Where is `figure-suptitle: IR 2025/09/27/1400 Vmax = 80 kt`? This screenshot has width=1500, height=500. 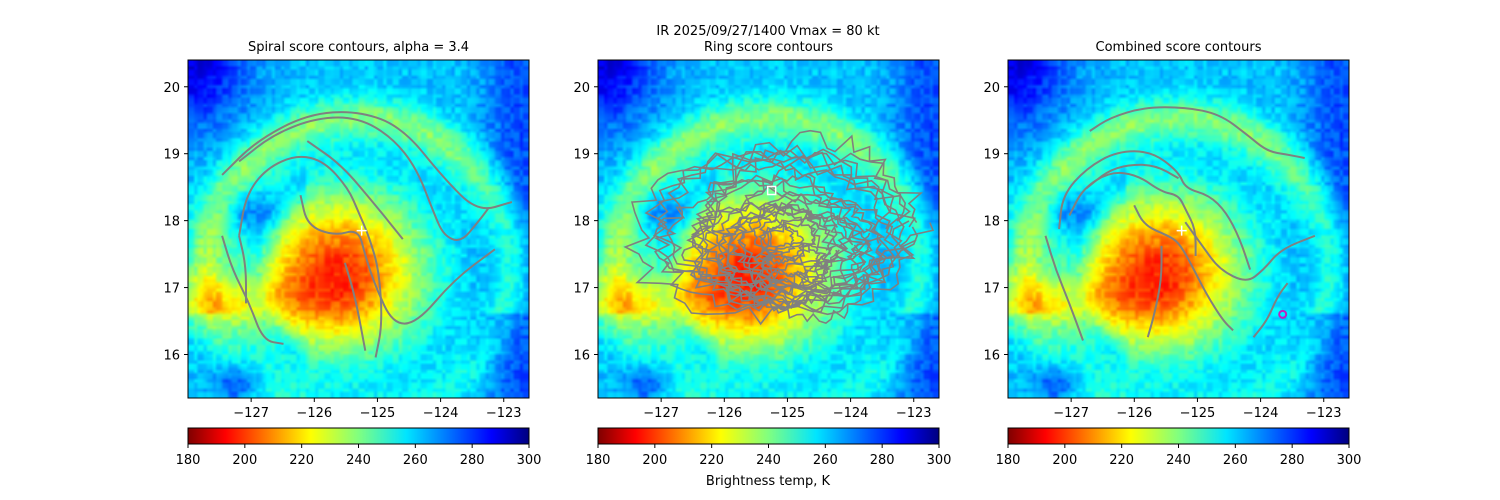
figure-suptitle: IR 2025/09/27/1400 Vmax = 80 kt is located at coordinates (767, 31).